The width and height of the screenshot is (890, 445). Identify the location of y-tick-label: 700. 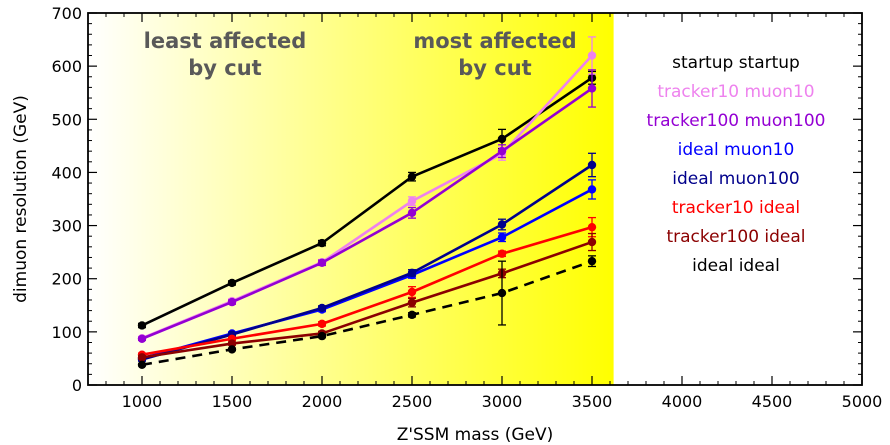
(66, 13).